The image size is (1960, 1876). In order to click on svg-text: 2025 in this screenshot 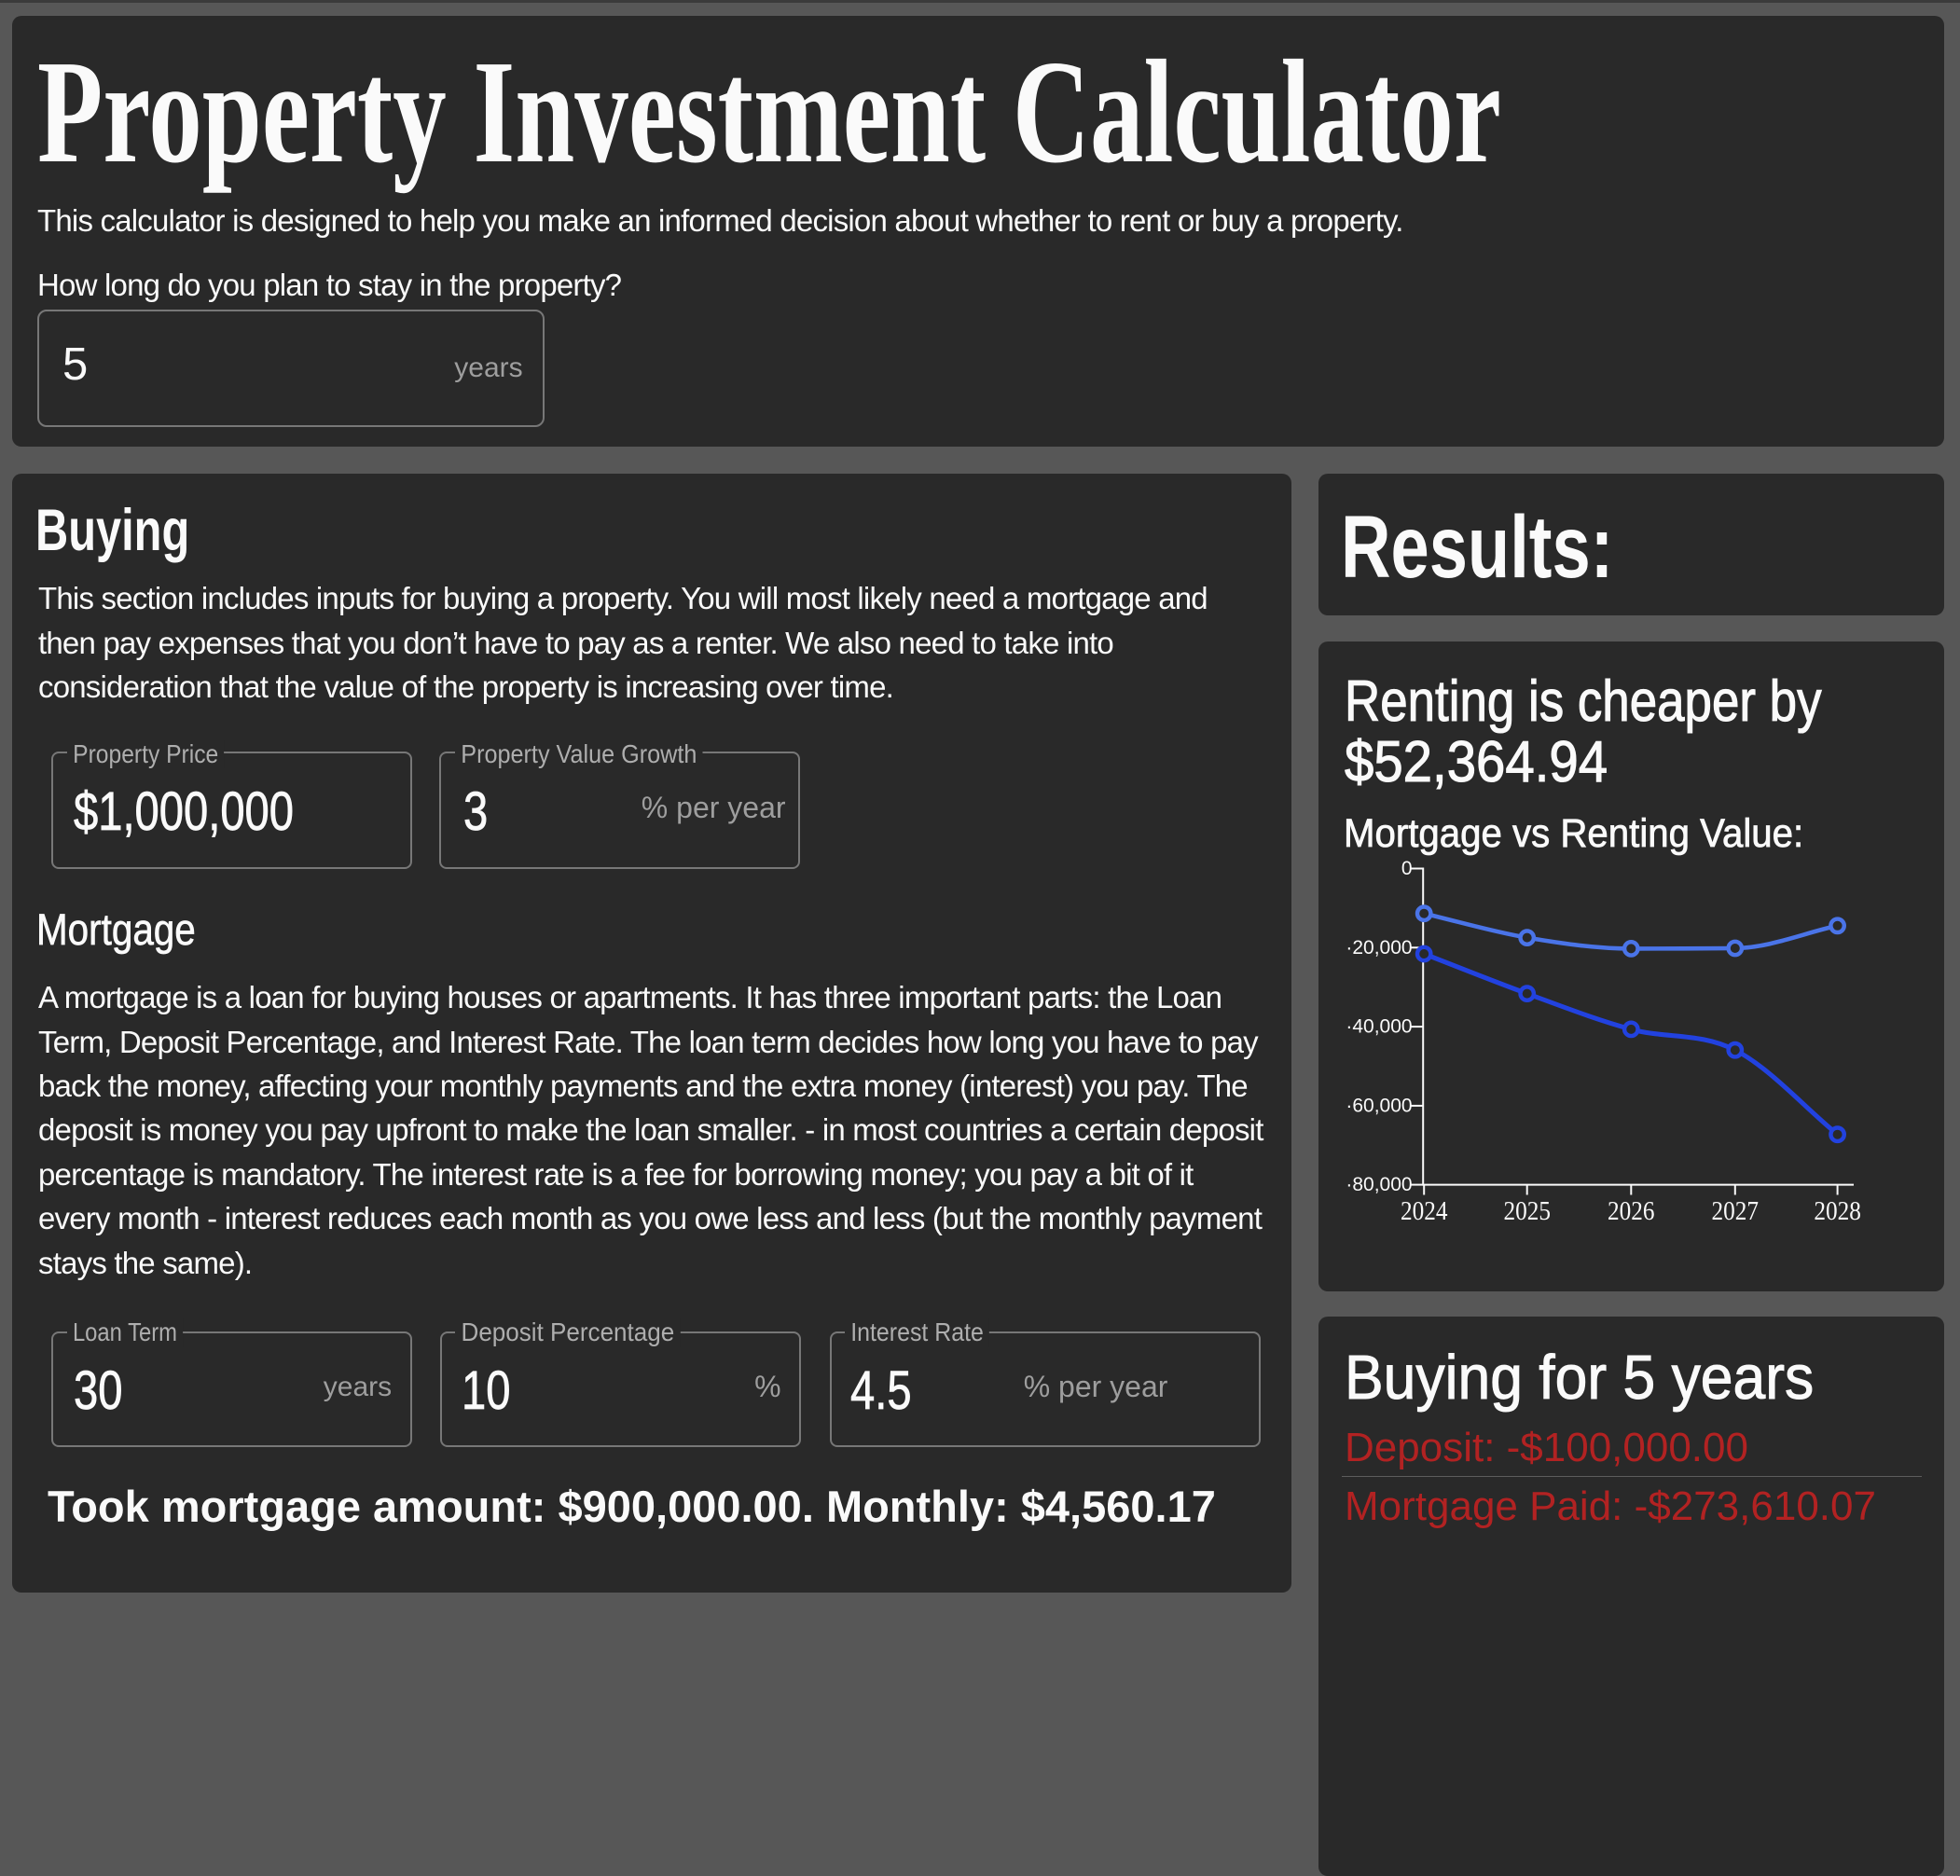, I will do `click(1527, 1211)`.